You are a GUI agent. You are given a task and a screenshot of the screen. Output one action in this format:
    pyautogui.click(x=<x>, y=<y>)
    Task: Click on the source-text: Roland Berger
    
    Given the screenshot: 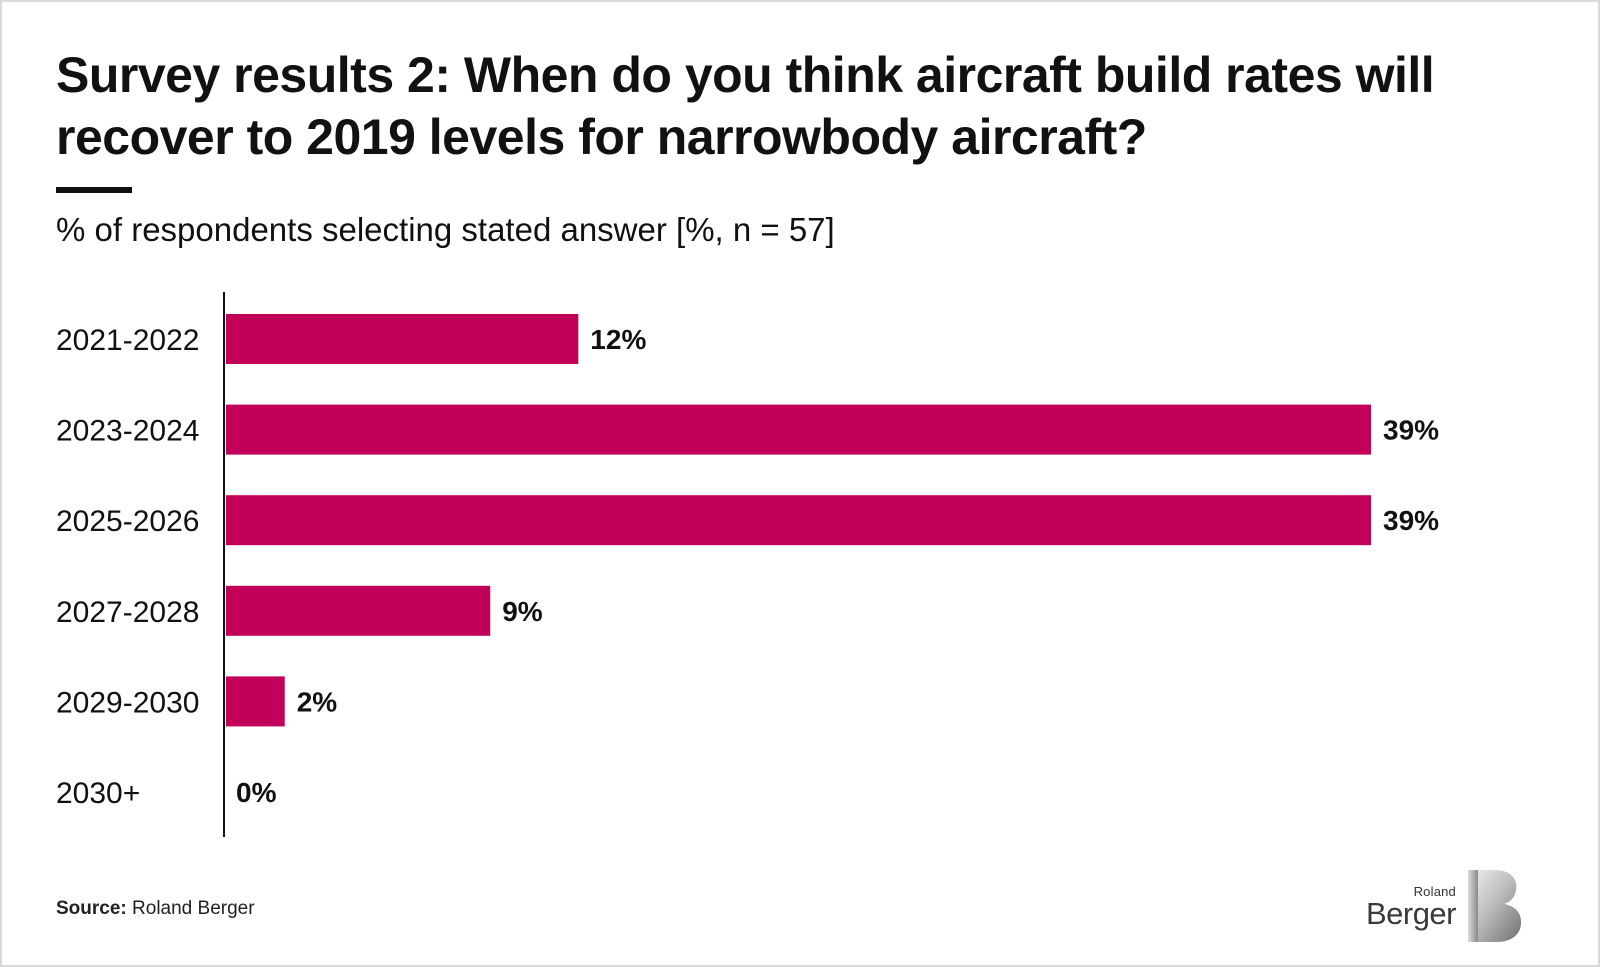 What is the action you would take?
    pyautogui.click(x=193, y=908)
    